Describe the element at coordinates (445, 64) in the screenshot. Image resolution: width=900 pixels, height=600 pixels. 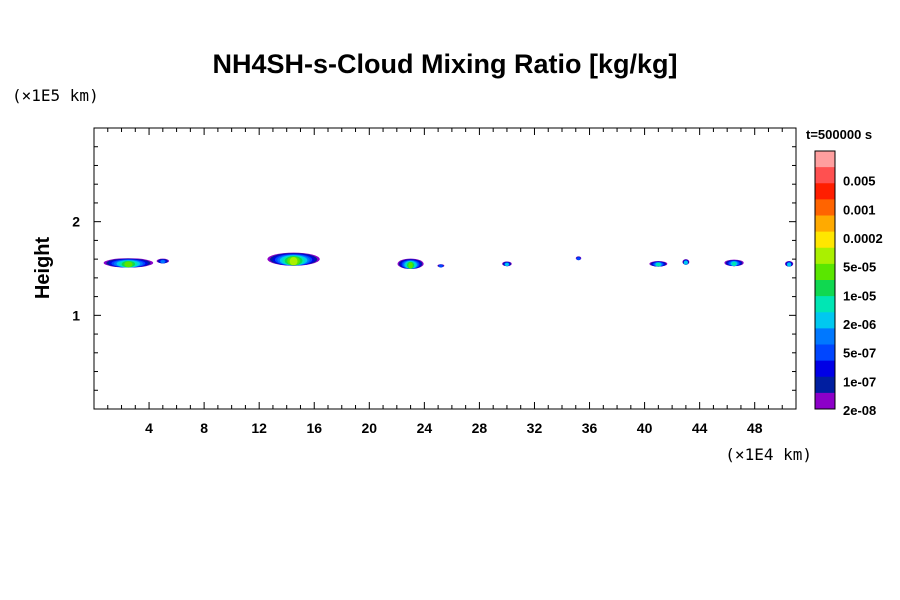
I see `chart-title: NH4SH-s-Cloud Mixing Ratio [kg/kg]` at that location.